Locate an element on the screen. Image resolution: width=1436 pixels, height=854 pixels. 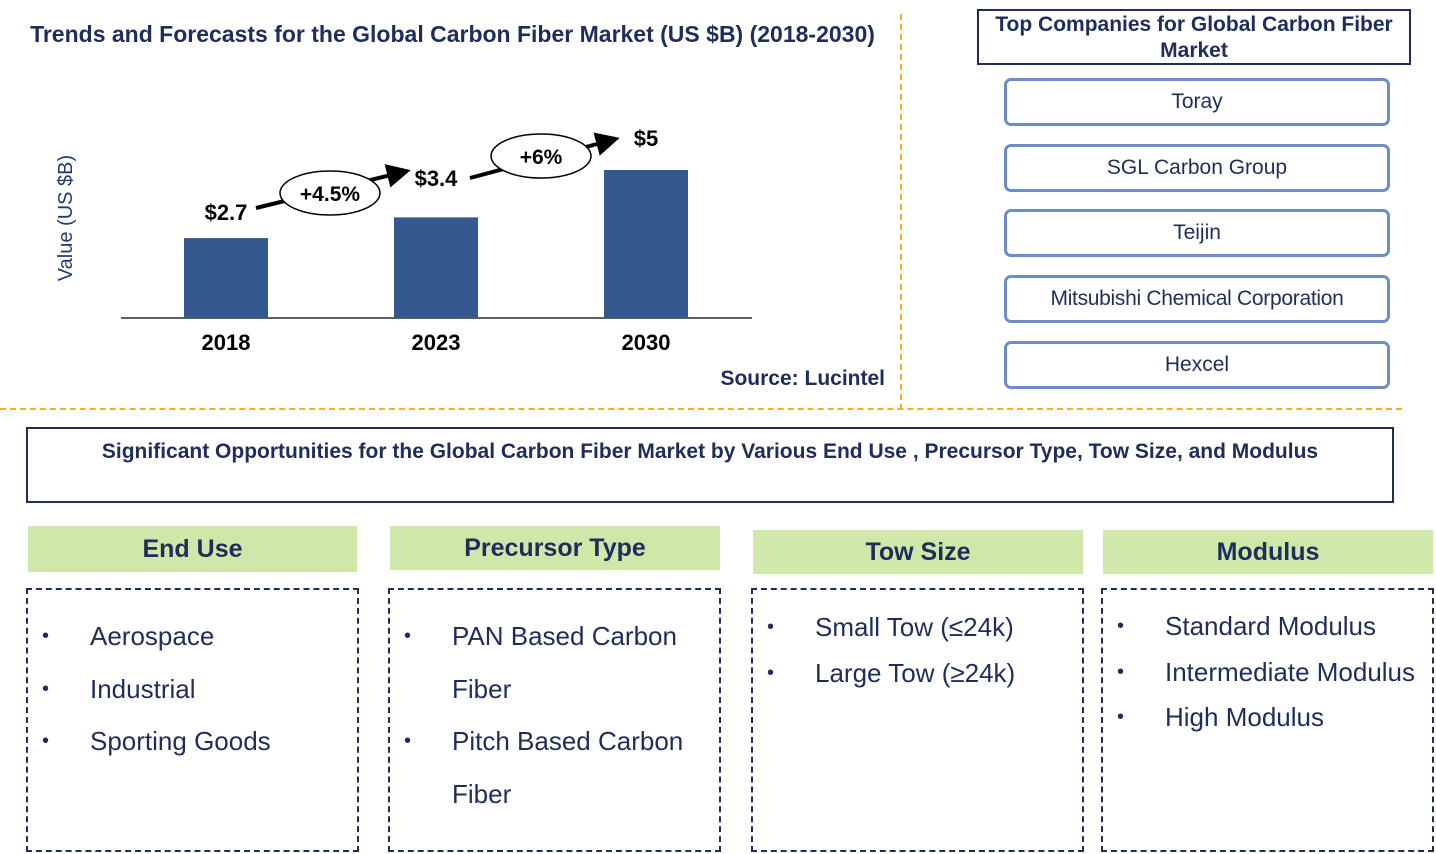
segment-item: • Pitch Based Carbon Fiber is located at coordinates (554, 767).